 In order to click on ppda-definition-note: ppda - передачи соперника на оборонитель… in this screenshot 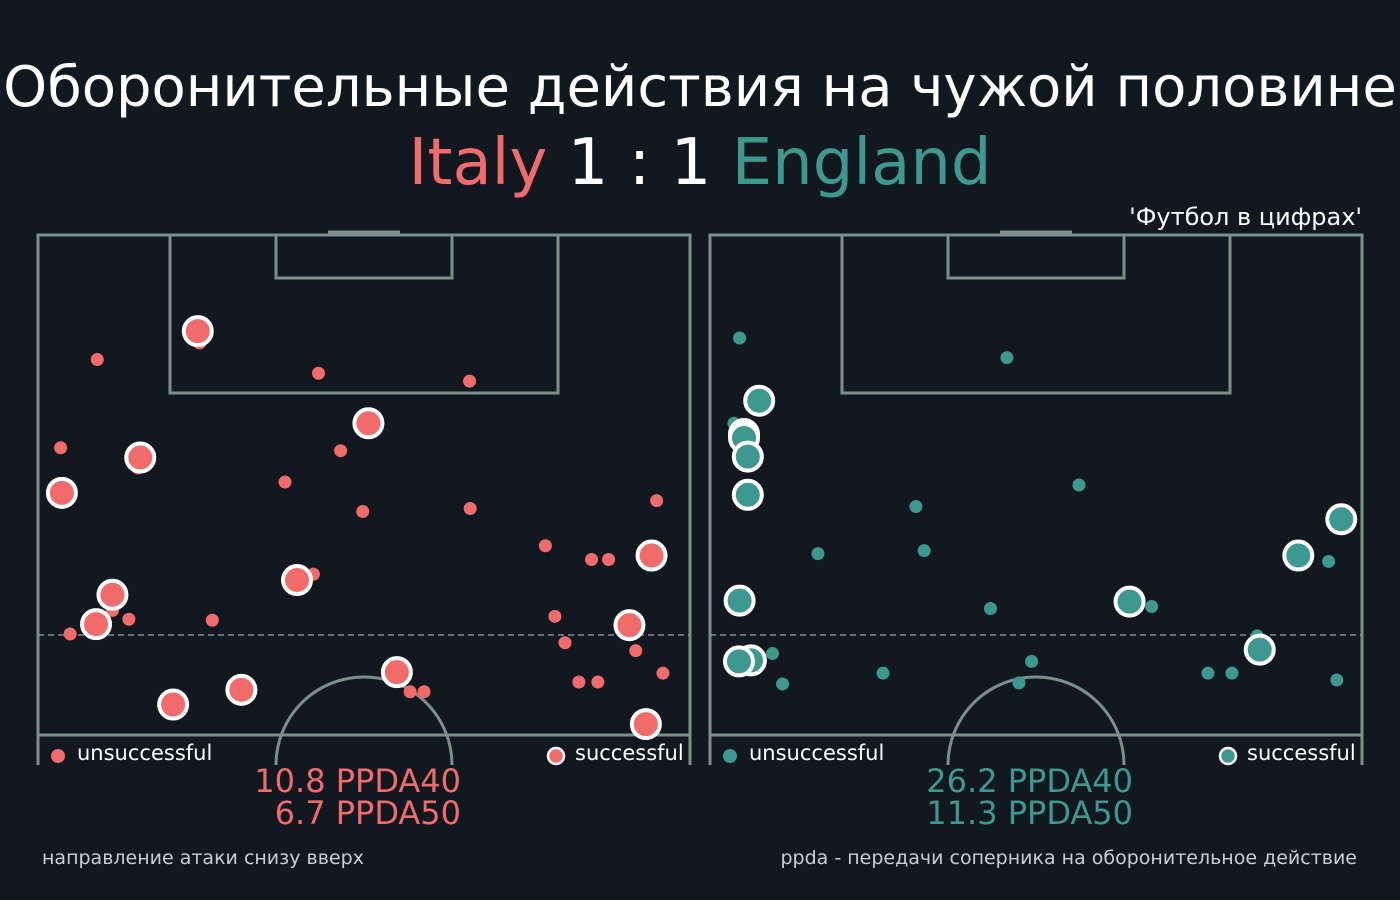, I will do `click(1068, 858)`.